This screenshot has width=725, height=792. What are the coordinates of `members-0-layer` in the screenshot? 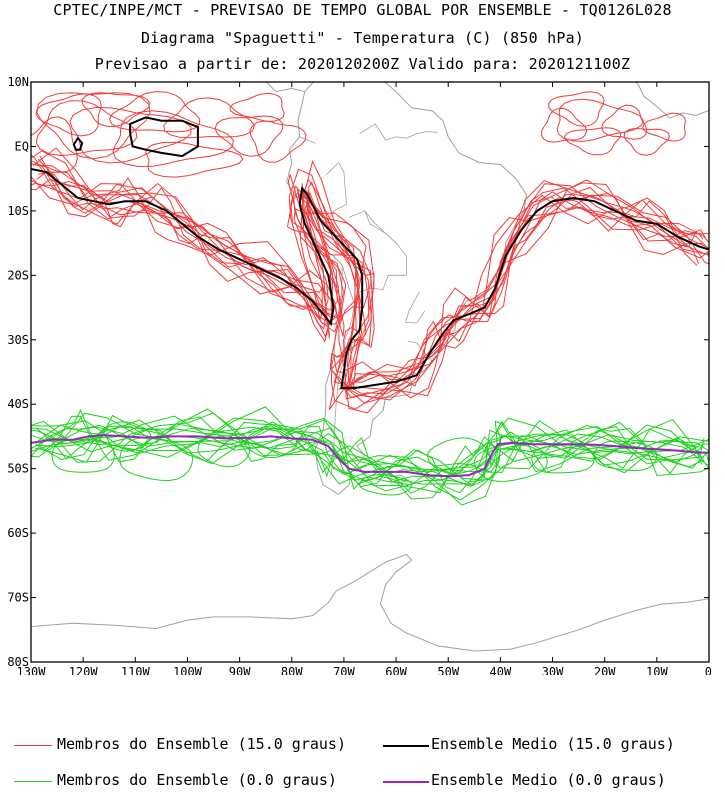 It's located at (370, 456).